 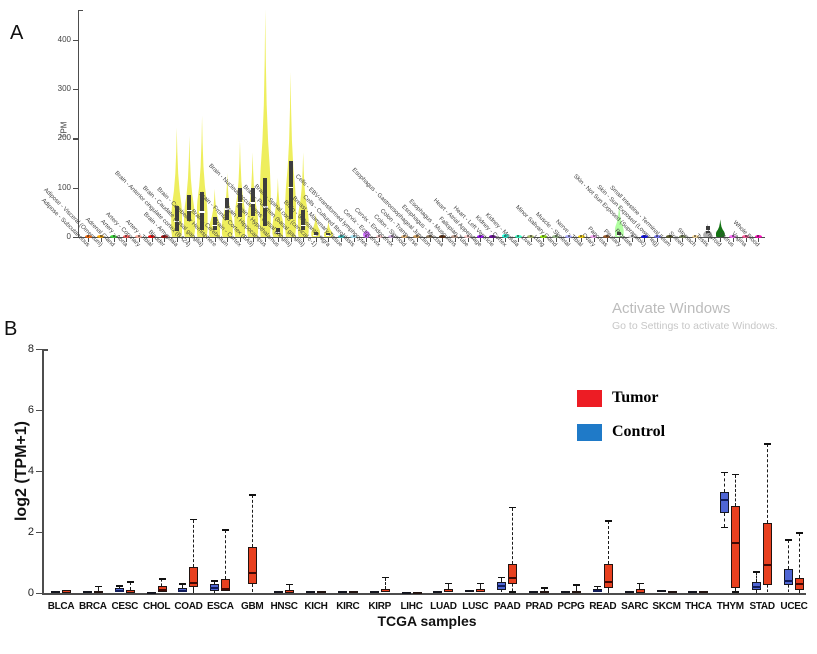 I want to click on category-label: BRCA, so click(x=93, y=606).